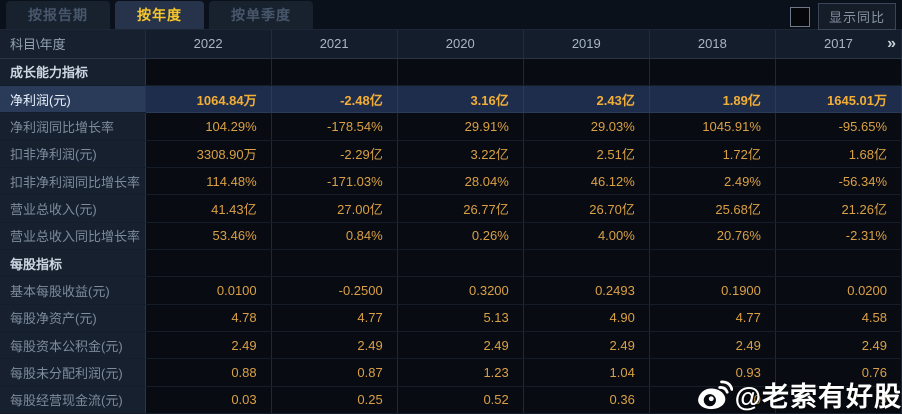 The height and width of the screenshot is (414, 902). Describe the element at coordinates (334, 99) in the screenshot. I see `cell-value: -2.48亿` at that location.